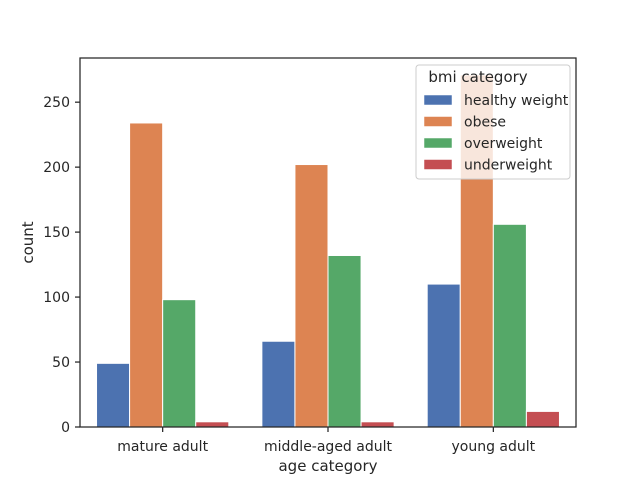 The width and height of the screenshot is (640, 480). What do you see at coordinates (28, 242) in the screenshot?
I see `y-axis-label: count` at bounding box center [28, 242].